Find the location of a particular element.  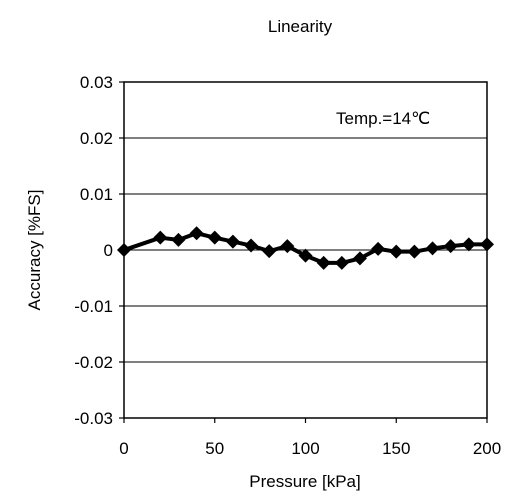

x-tick-label: 100 is located at coordinates (305, 448).